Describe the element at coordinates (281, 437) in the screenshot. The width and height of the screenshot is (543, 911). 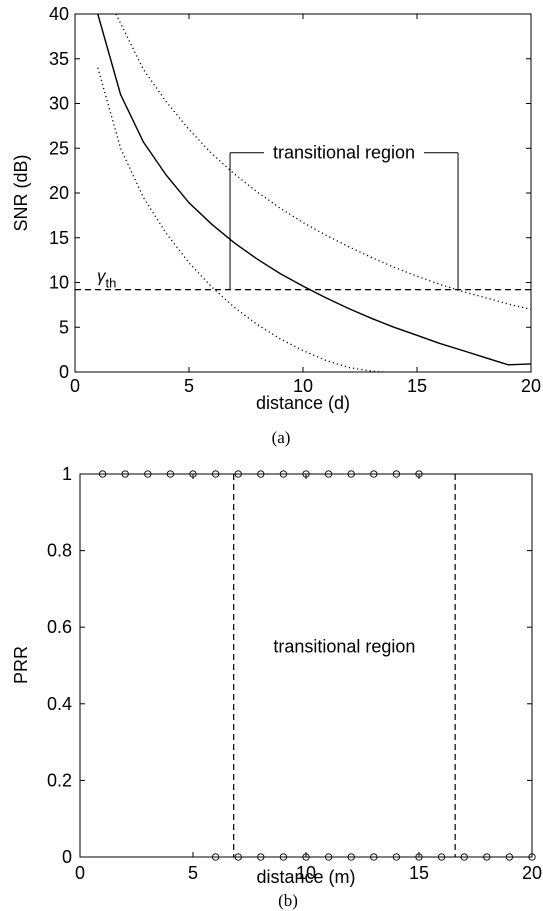
I see `caption-a: (a)` at that location.